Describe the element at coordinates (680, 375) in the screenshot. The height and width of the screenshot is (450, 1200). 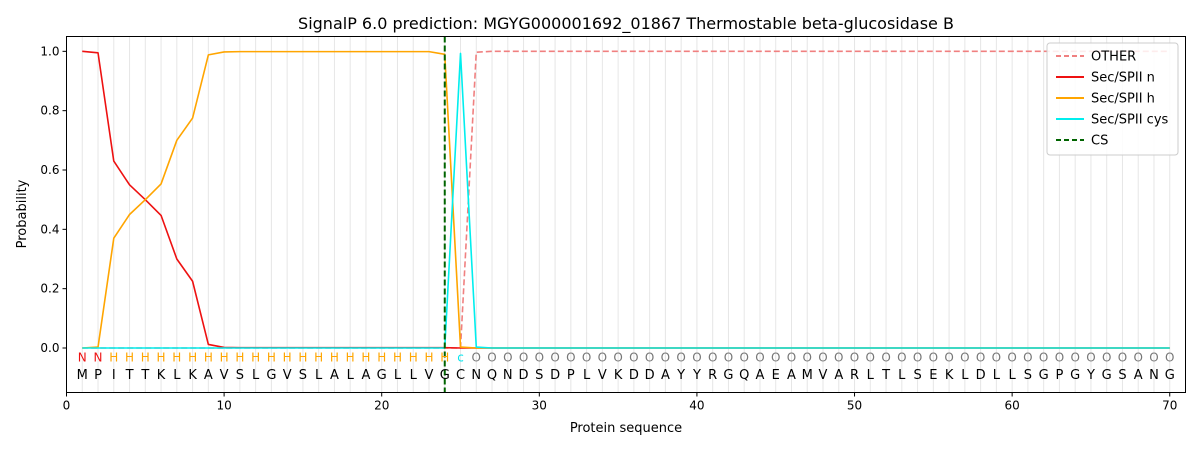
I see `residue-label: Y` at that location.